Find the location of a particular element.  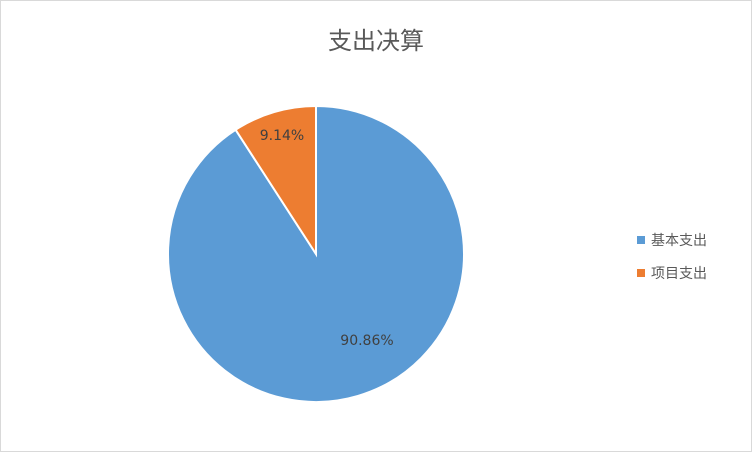

legend-label-1: 项目支出 is located at coordinates (679, 274).